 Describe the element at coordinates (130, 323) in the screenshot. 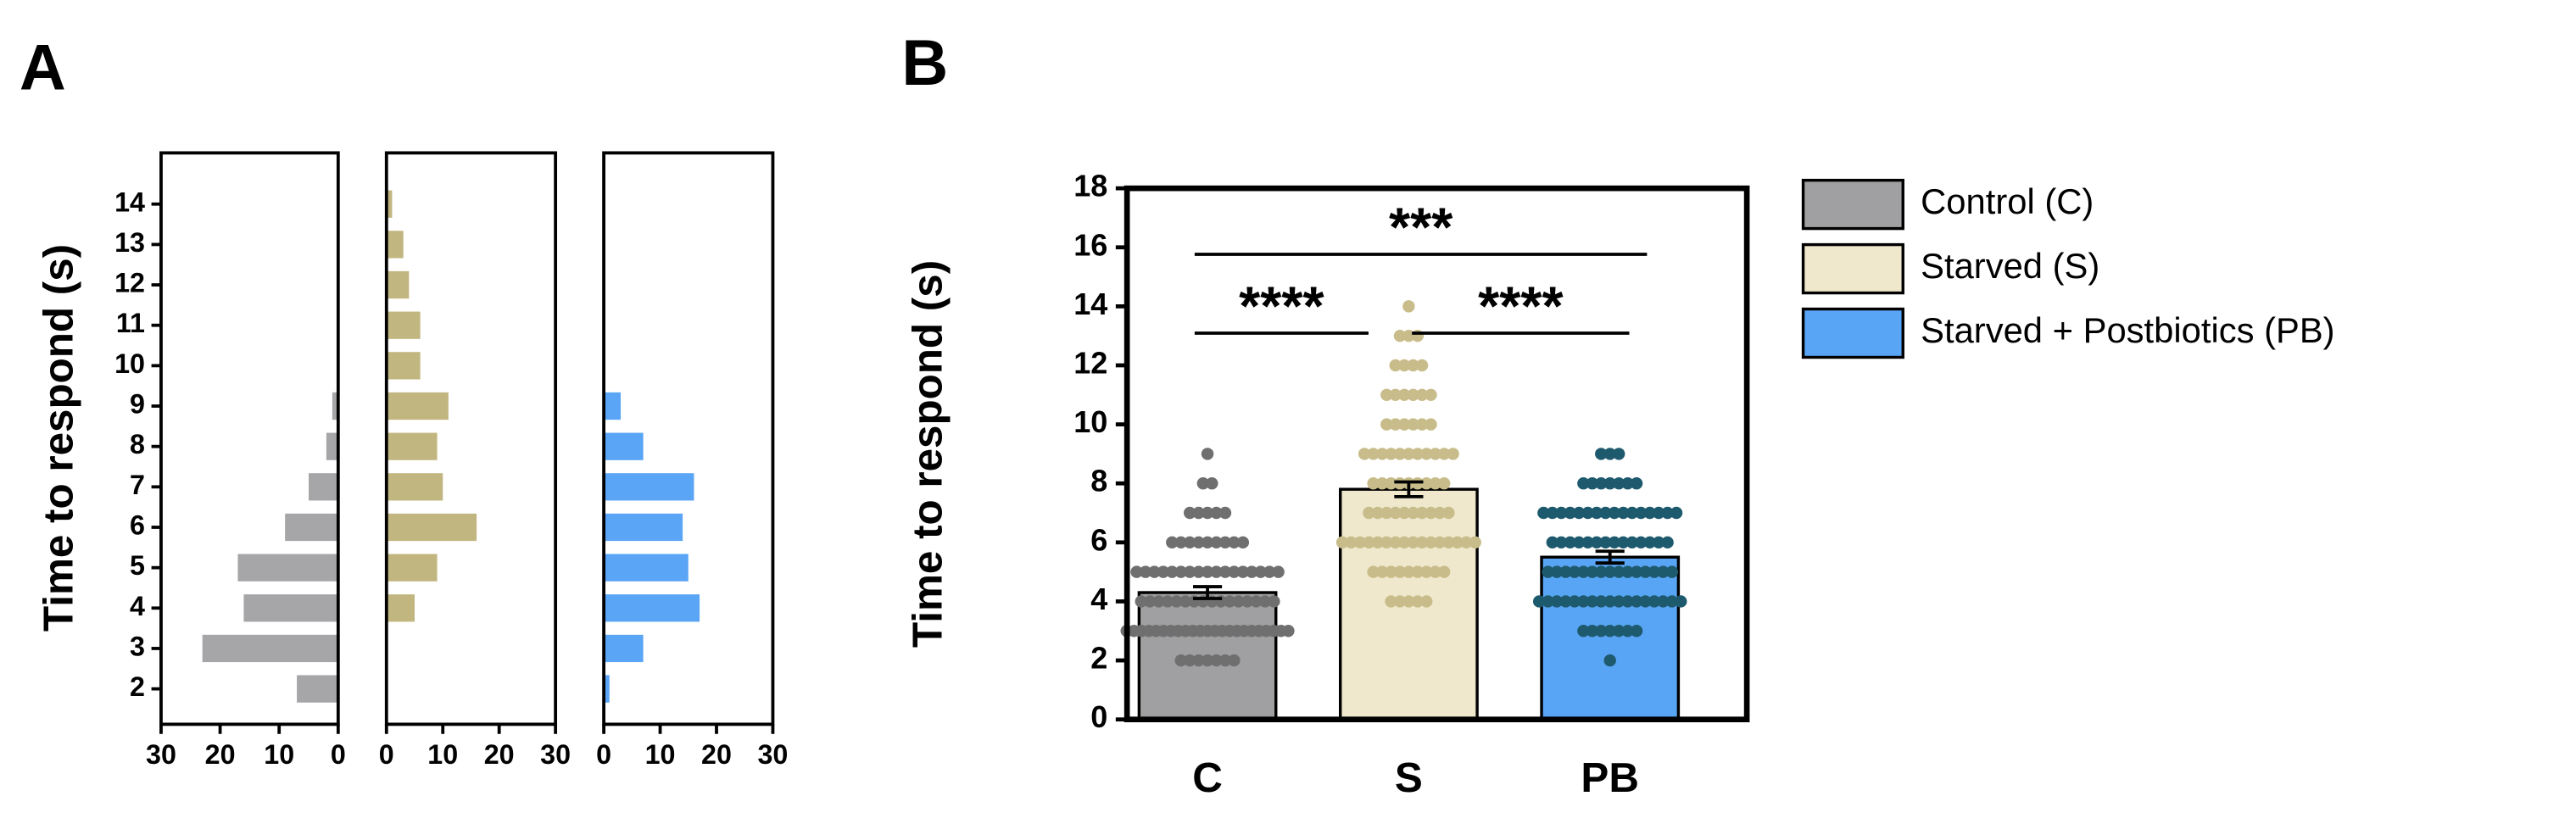

I see `y-tick-label: 11` at that location.